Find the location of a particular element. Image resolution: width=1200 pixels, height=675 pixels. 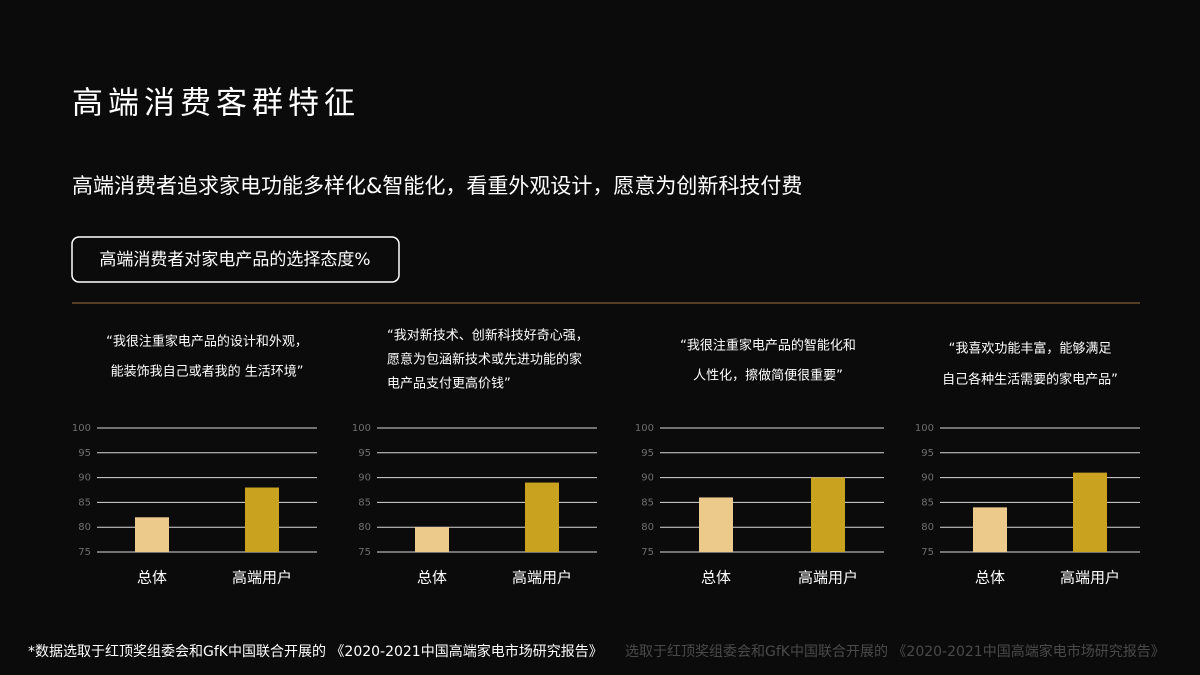

chart-quote: 自己各种生活需要的家电产品” is located at coordinates (1030, 380).